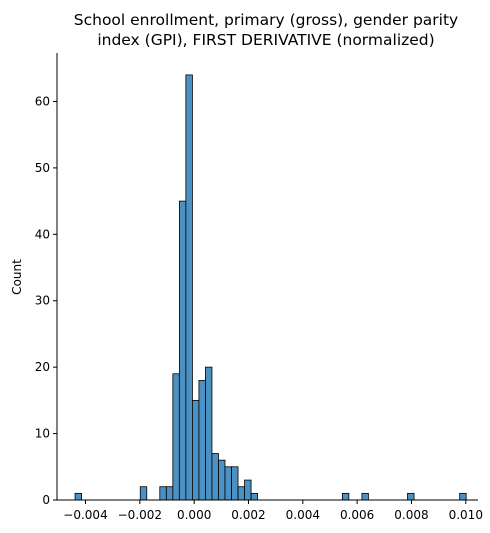 The image size is (490, 533). What do you see at coordinates (46, 500) in the screenshot?
I see `y-tick-label: 0` at bounding box center [46, 500].